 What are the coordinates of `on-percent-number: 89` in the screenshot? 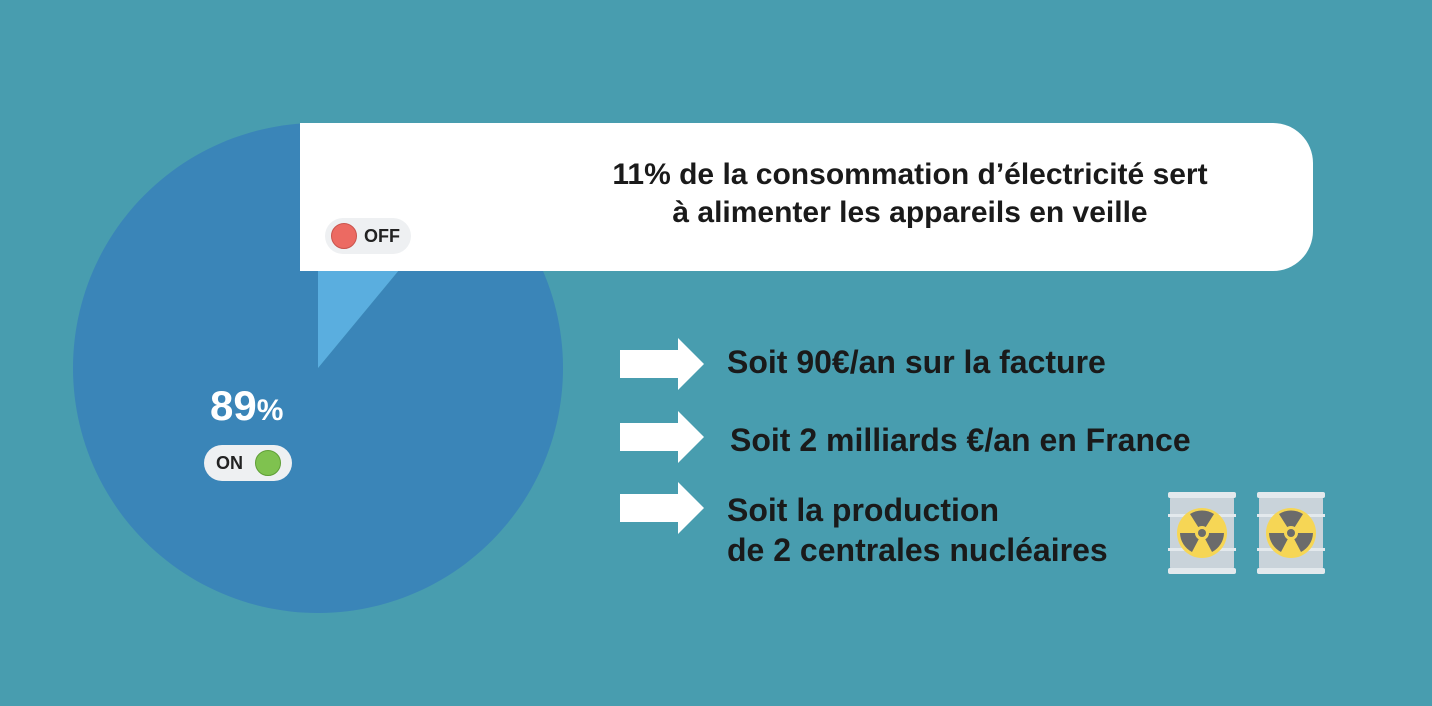 It's located at (233, 405).